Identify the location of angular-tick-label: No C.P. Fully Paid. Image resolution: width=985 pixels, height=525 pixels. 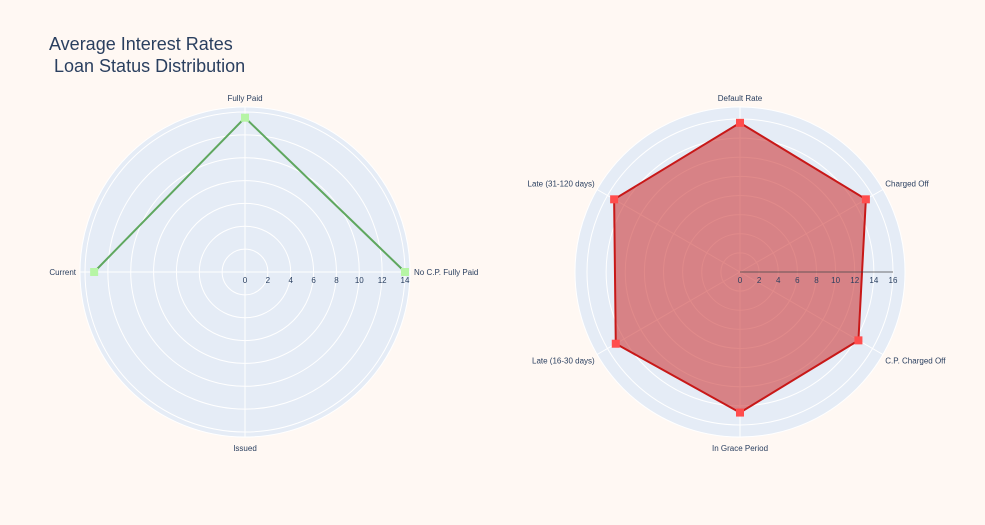
(446, 272).